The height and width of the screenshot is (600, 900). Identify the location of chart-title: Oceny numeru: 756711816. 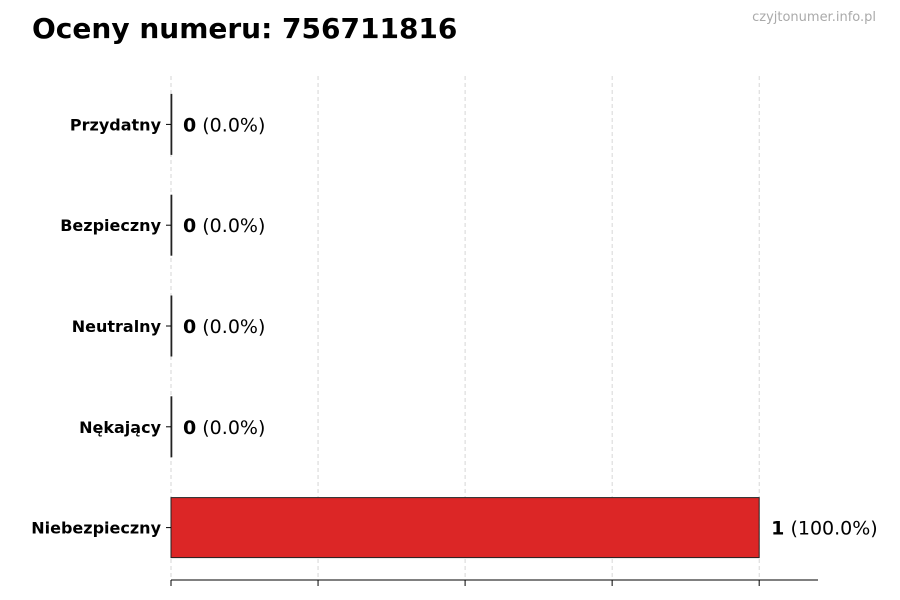
(245, 28).